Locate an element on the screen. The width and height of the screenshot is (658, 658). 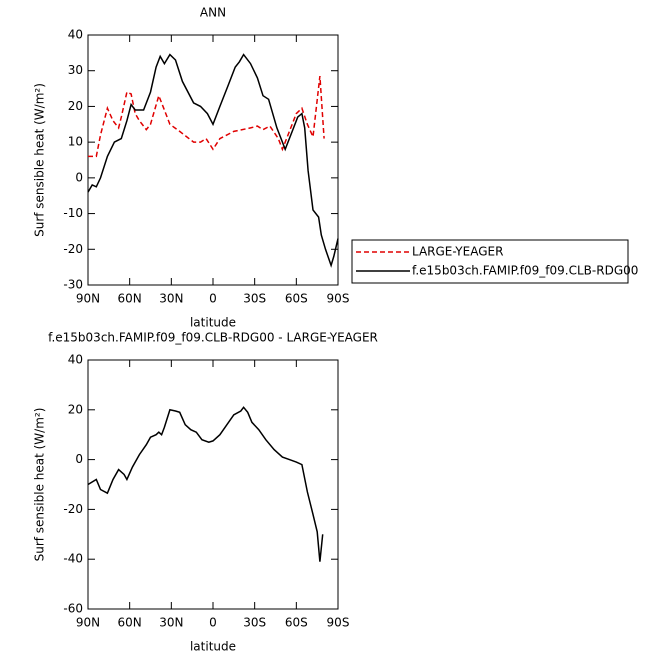
y-tick-label: -60 is located at coordinates (73, 609).